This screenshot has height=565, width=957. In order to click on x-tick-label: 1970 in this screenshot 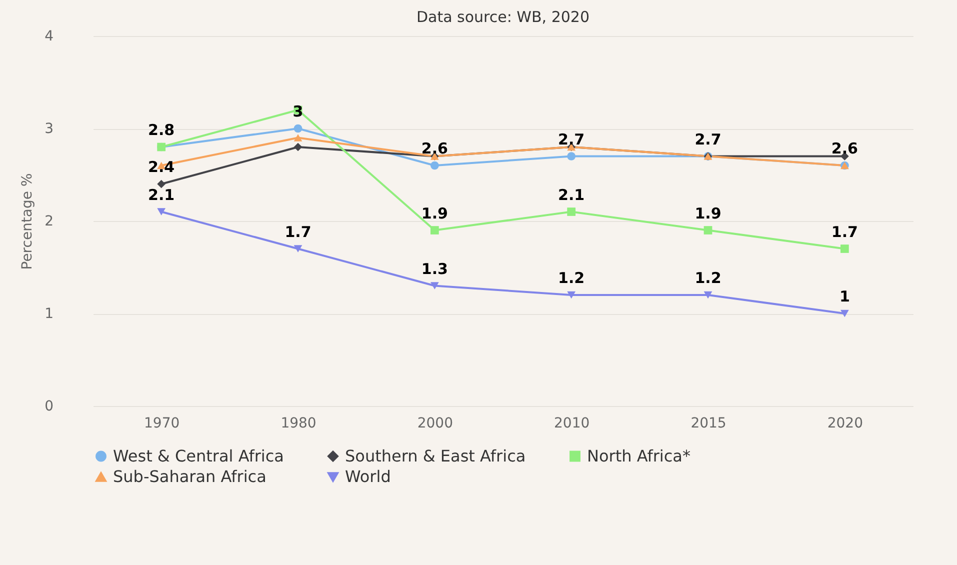, I will do `click(162, 424)`.